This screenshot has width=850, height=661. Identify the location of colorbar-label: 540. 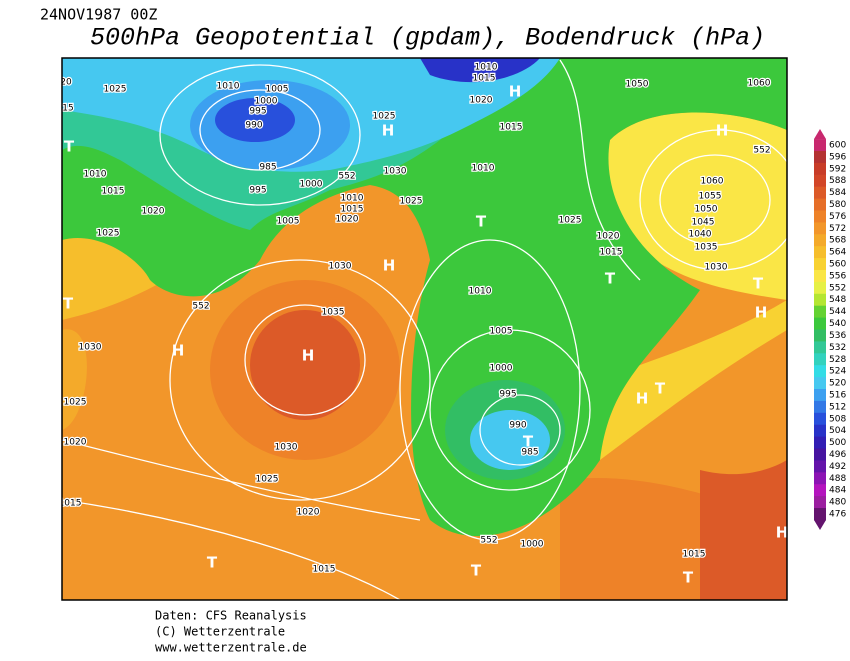
(837, 324).